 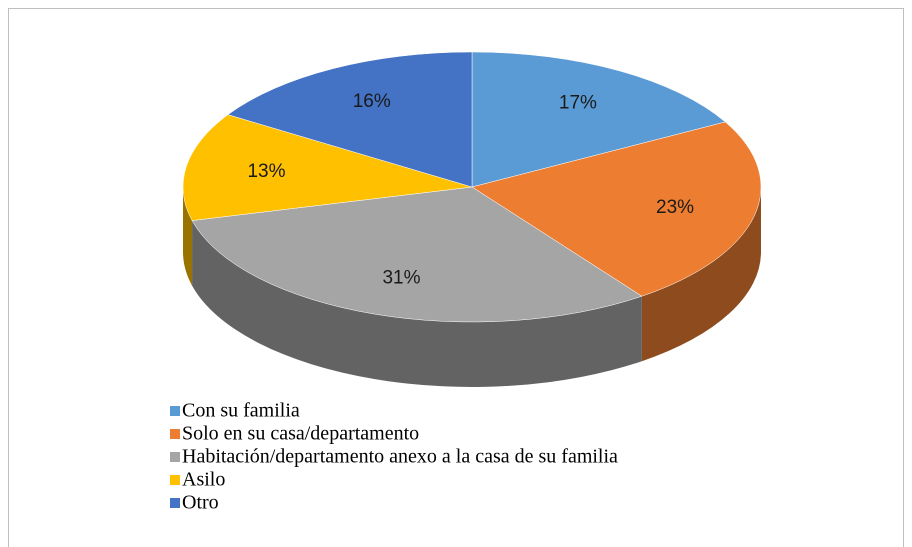 I want to click on data-label: 16%, so click(x=372, y=101).